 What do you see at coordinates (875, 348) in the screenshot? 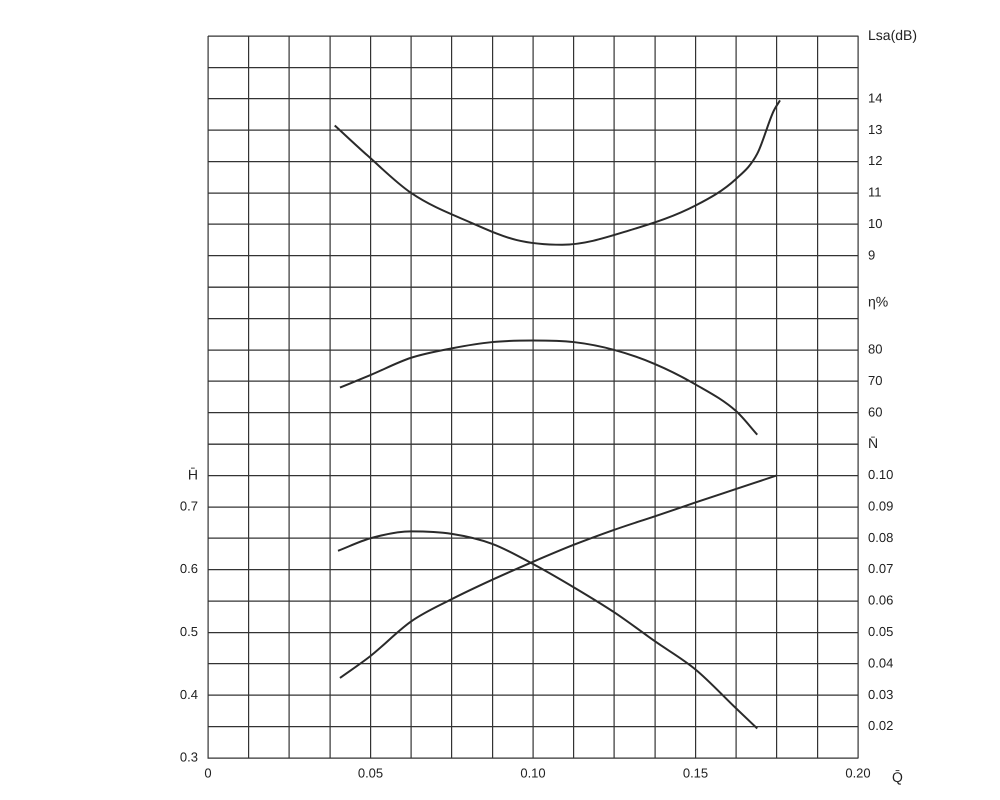
I see `y-tick-label: 80` at bounding box center [875, 348].